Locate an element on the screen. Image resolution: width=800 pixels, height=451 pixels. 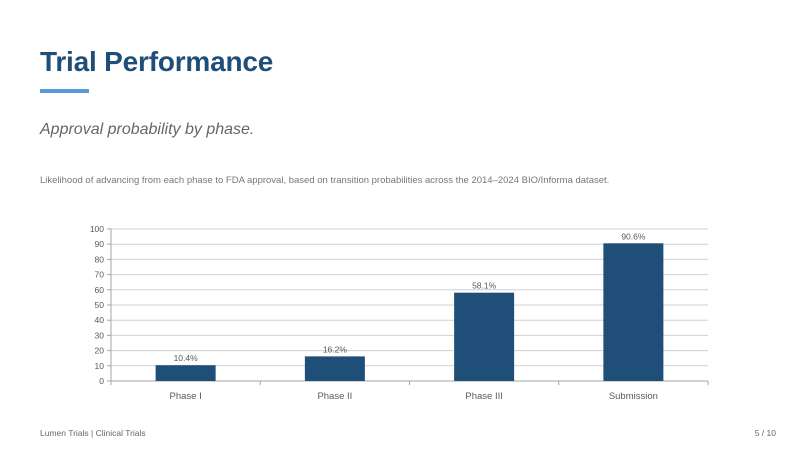
slide-subtitle: Approval probability by phase. is located at coordinates (147, 129).